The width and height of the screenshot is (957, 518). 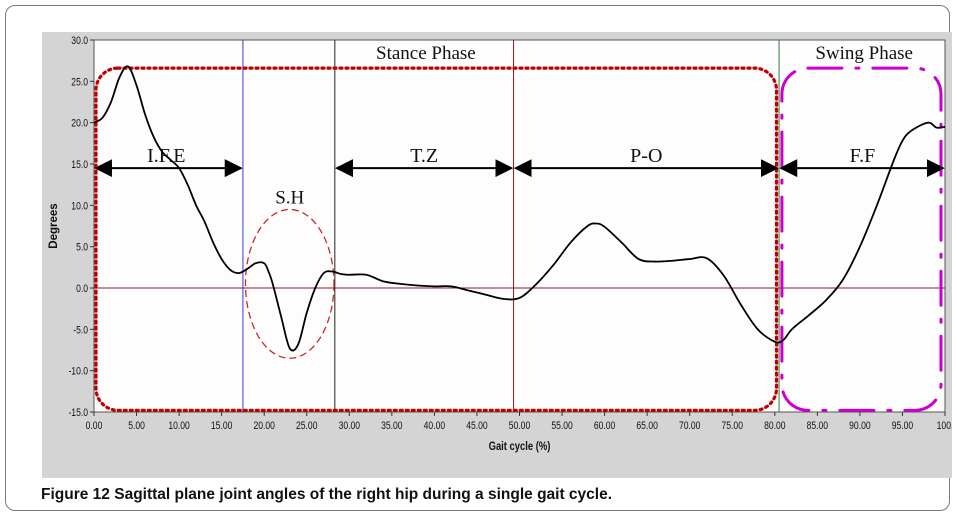 What do you see at coordinates (78, 372) in the screenshot?
I see `y-tick-label: -10.0` at bounding box center [78, 372].